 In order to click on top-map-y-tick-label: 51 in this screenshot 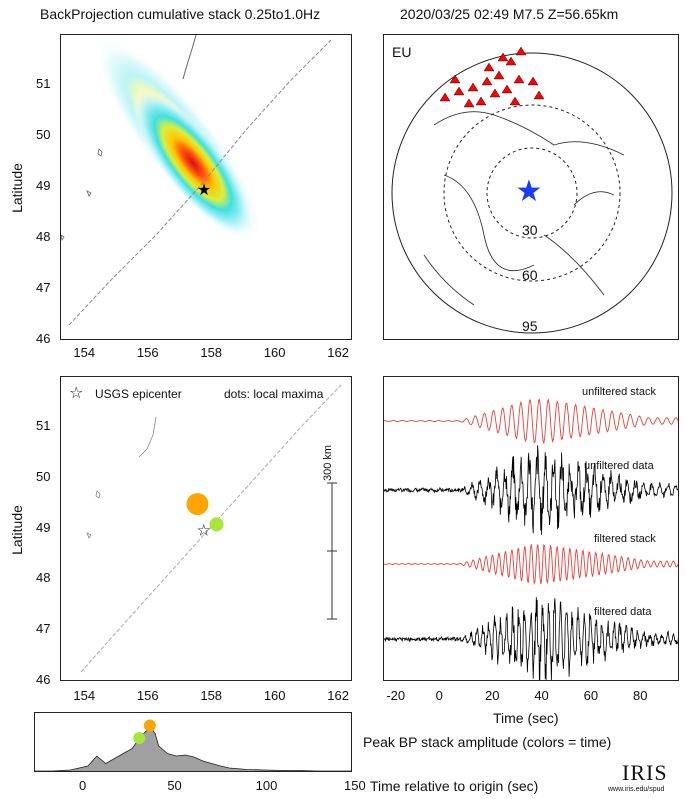, I will do `click(43, 83)`.